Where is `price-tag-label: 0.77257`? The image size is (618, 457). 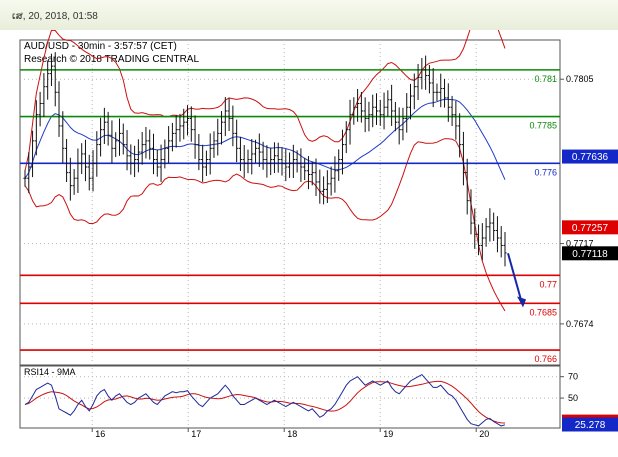
price-tag-label: 0.77257 is located at coordinates (590, 228).